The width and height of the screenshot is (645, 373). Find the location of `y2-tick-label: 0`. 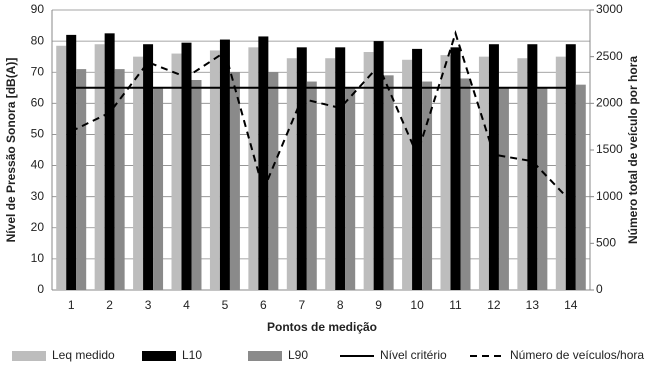

y2-tick-label: 0 is located at coordinates (599, 289).